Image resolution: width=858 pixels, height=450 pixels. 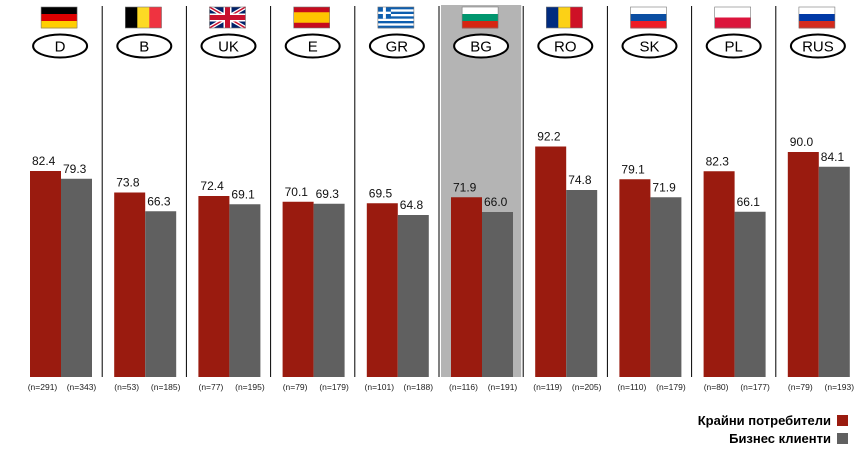 I want to click on germany-flag-icon, so click(x=59, y=17).